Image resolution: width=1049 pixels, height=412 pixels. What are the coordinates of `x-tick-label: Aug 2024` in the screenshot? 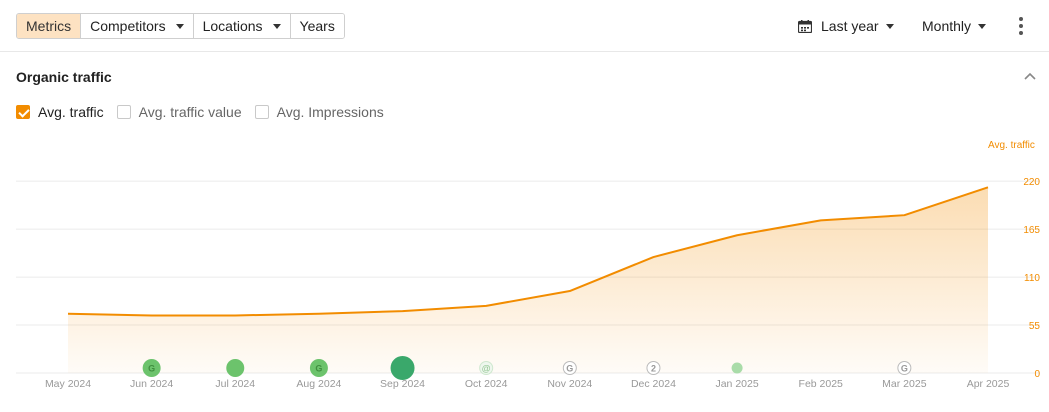 It's located at (318, 384).